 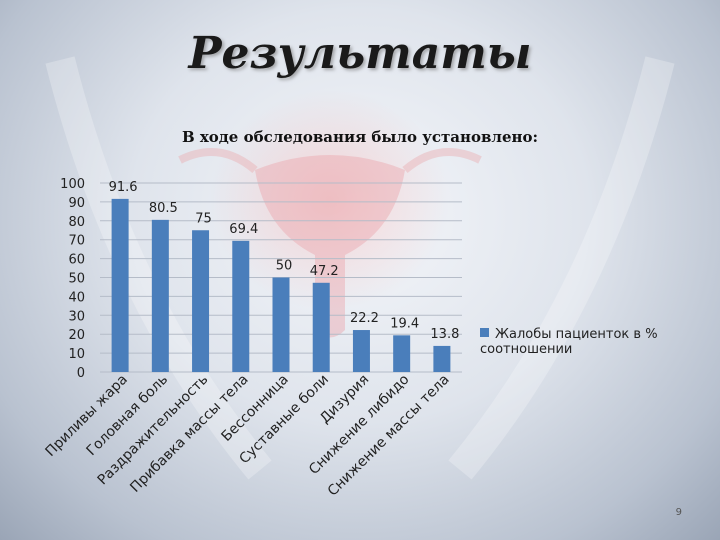 What do you see at coordinates (76, 297) in the screenshot?
I see `y-tick-label: 40` at bounding box center [76, 297].